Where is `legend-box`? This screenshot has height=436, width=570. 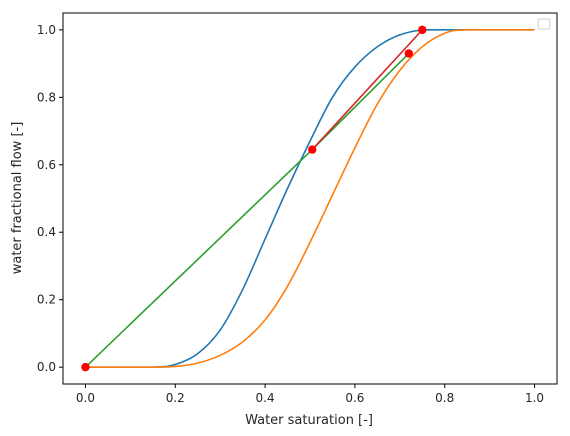
legend-box is located at coordinates (544, 24).